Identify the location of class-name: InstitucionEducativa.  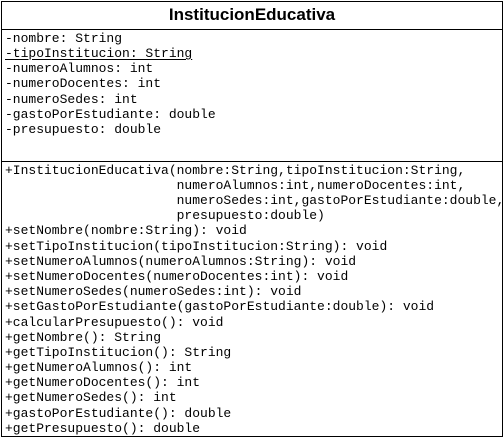
(252, 16).